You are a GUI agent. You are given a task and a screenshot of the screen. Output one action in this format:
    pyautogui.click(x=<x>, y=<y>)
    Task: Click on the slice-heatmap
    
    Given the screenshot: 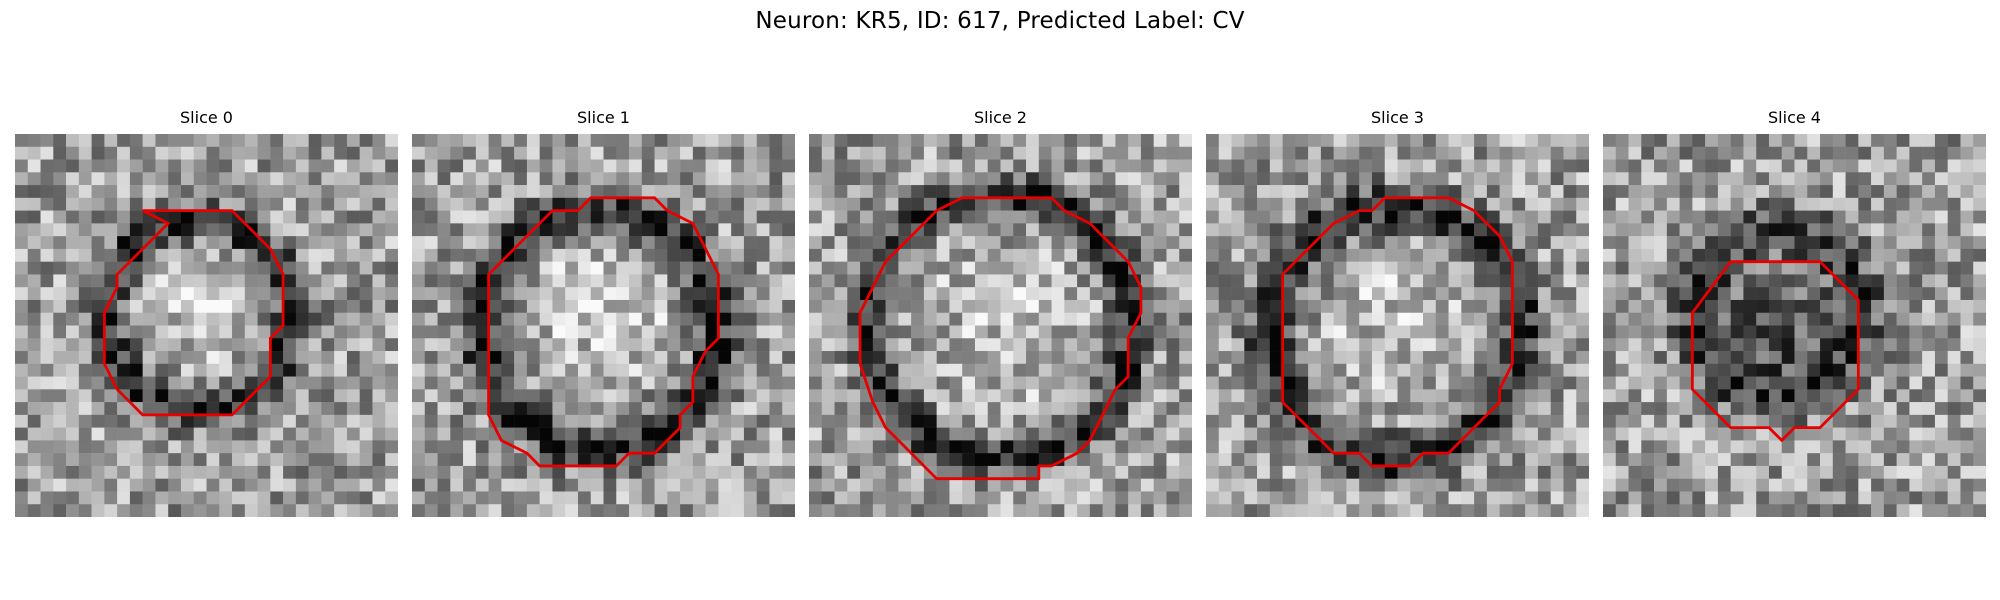 What is the action you would take?
    pyautogui.click(x=206, y=325)
    